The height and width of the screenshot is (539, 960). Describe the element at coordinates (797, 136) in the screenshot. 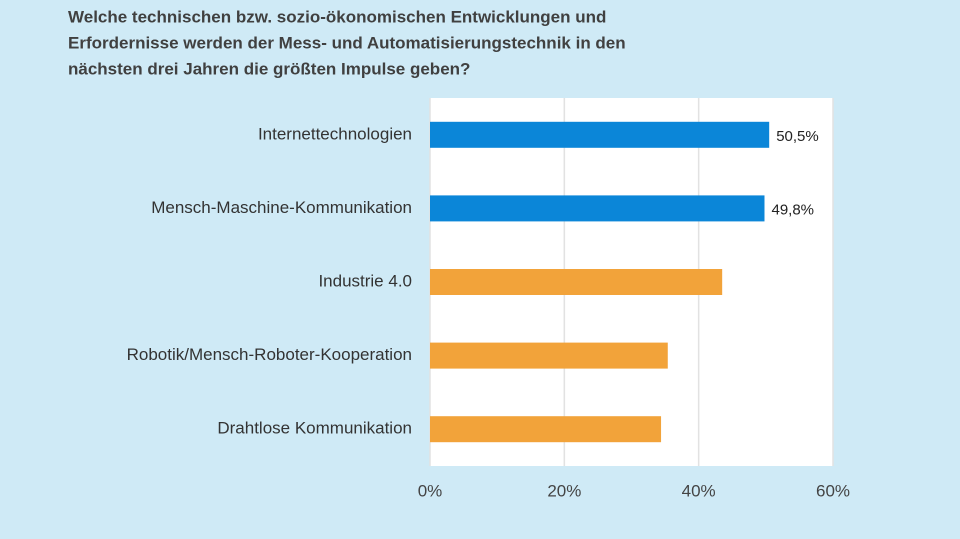

I see `data-label: 50,5%` at that location.